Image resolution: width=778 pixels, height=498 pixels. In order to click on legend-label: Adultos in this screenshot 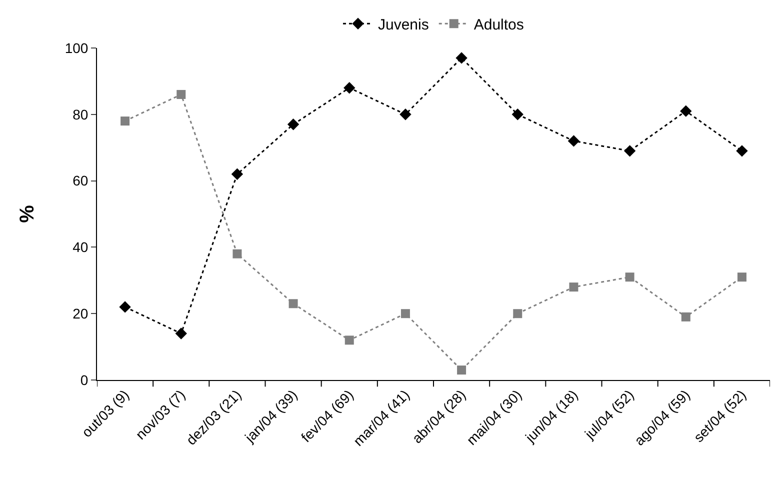, I will do `click(499, 25)`.